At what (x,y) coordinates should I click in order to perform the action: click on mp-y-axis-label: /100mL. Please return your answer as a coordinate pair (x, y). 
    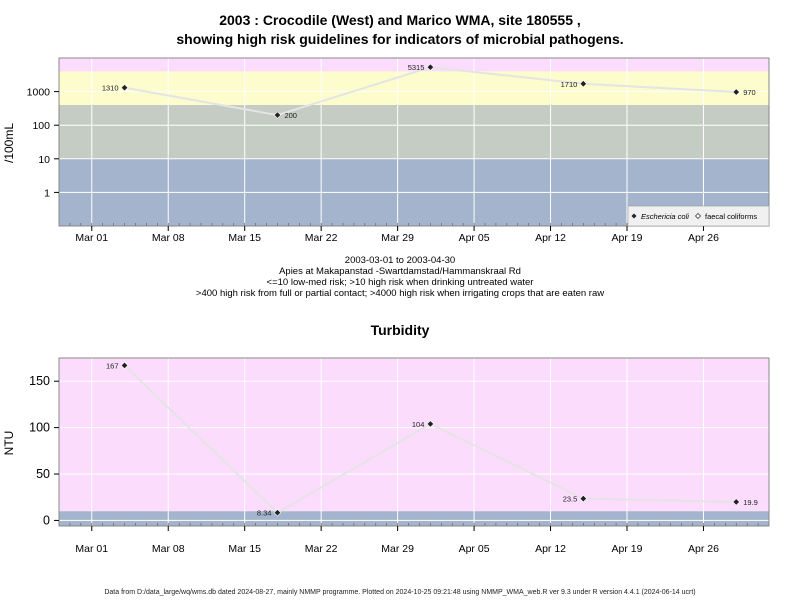
    Looking at the image, I should click on (9, 143).